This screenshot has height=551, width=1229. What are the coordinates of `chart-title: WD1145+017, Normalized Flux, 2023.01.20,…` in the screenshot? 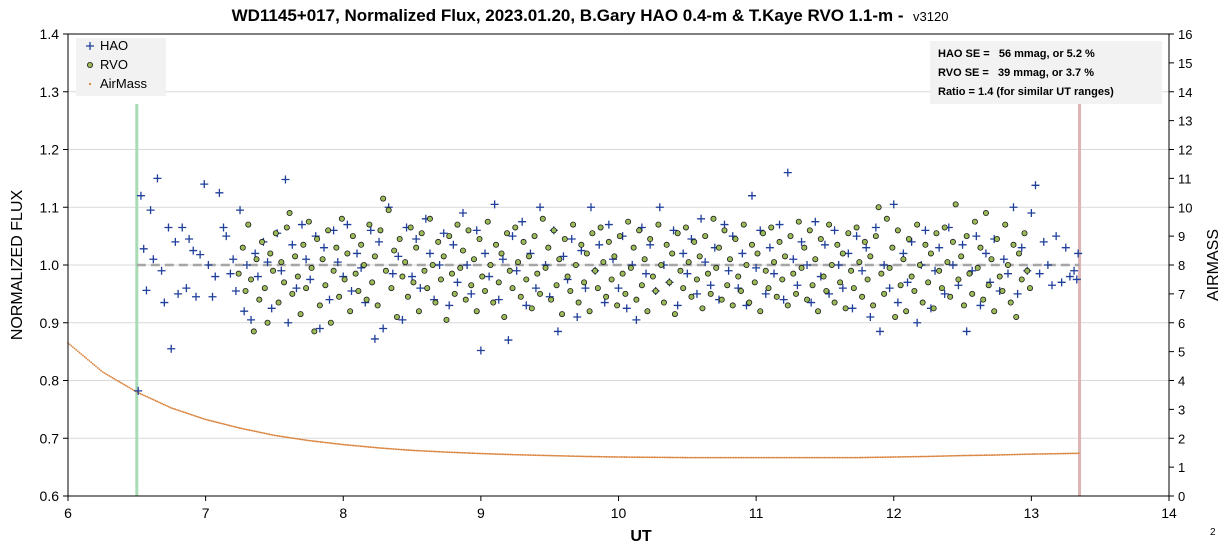 It's located at (590, 15).